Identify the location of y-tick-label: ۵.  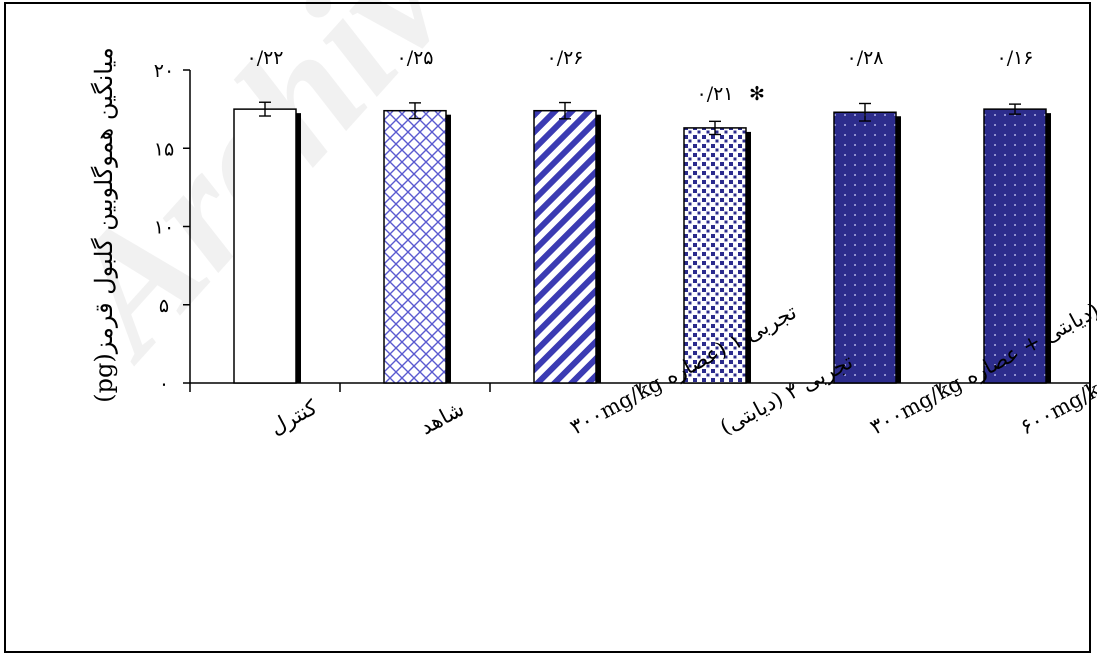
(164, 306).